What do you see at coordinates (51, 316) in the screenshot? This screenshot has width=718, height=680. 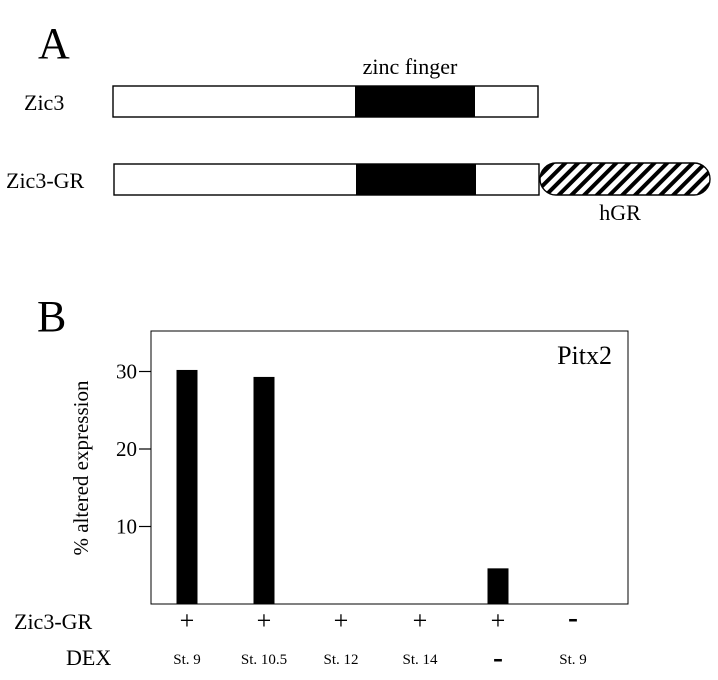 I see `panel-b-label: B` at bounding box center [51, 316].